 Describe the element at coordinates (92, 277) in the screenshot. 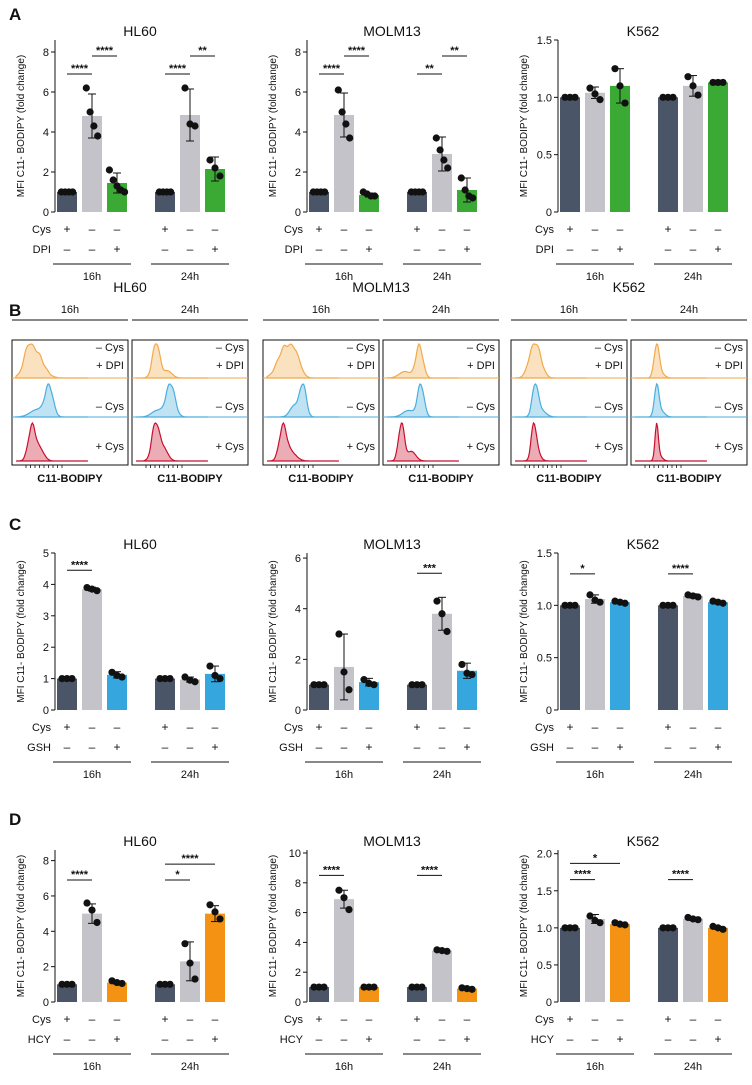

I see `time-label: 16h` at that location.